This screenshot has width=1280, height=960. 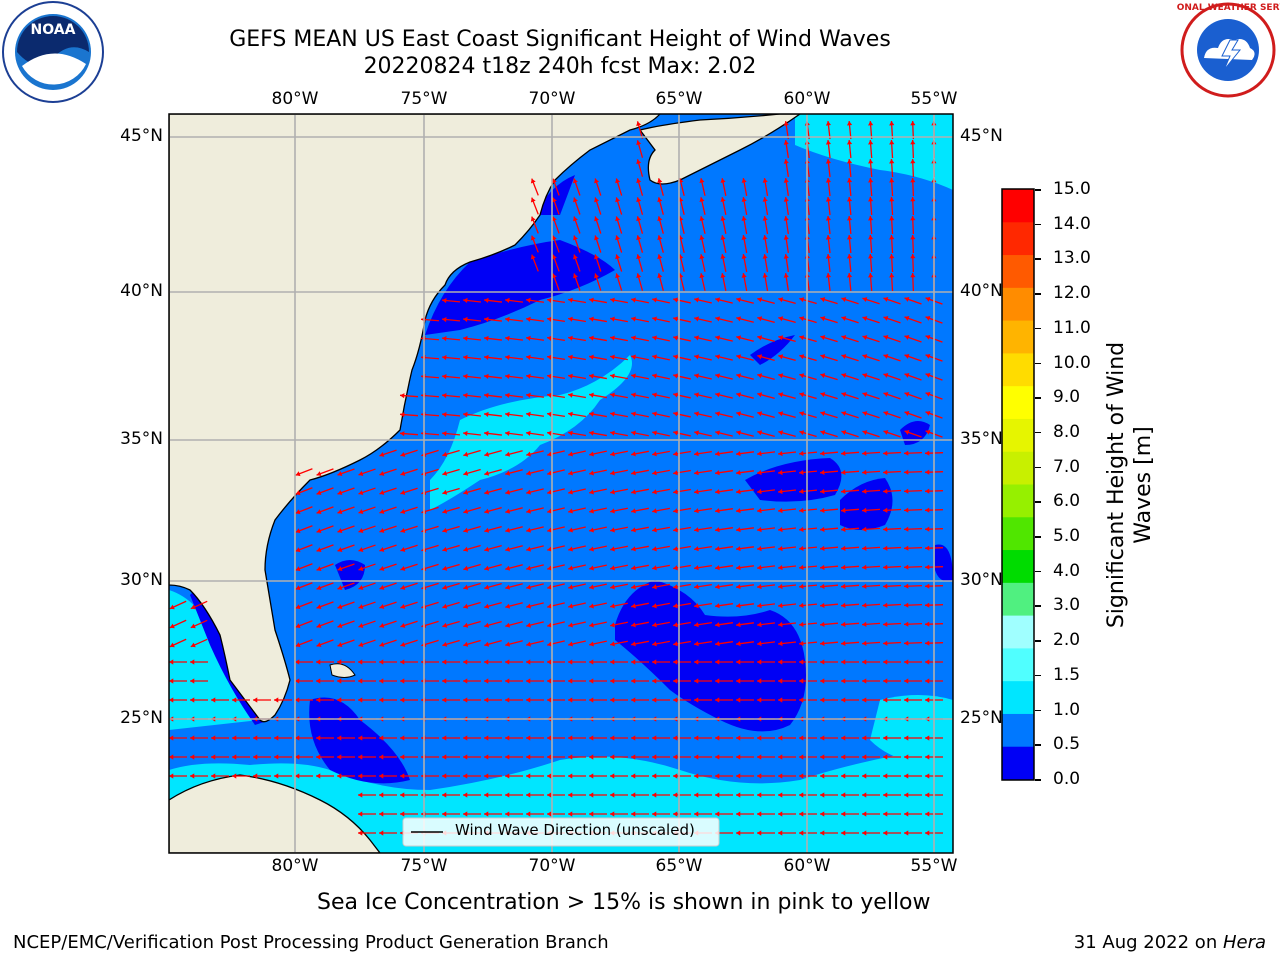 I want to click on colorbar-label-line1: Significant Height of Wind, so click(x=1116, y=485).